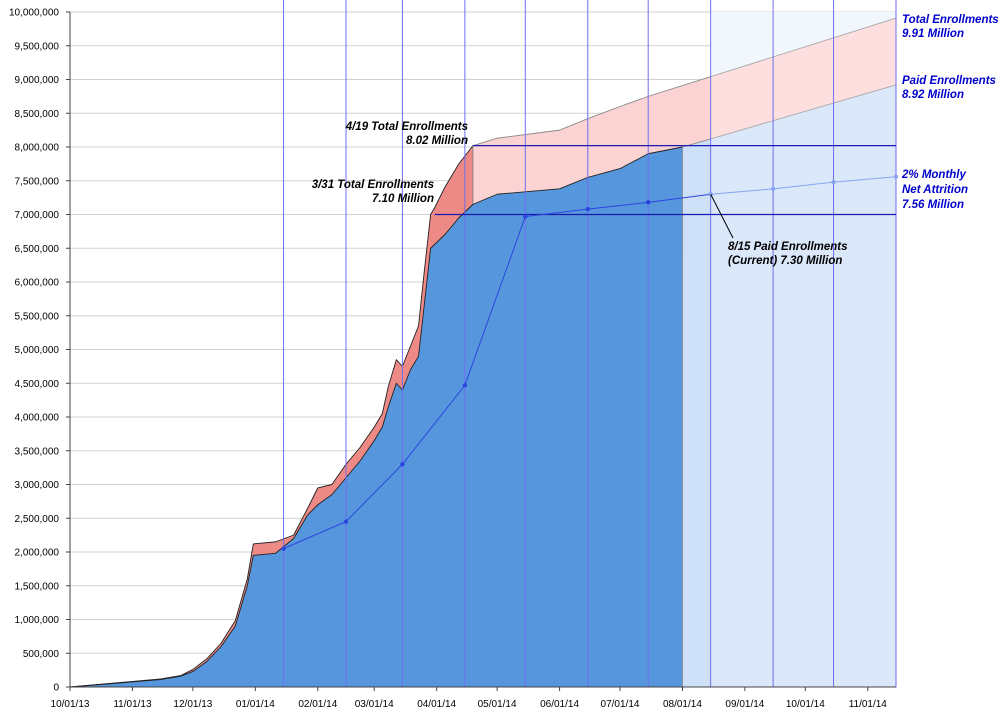 The width and height of the screenshot is (1000, 719). Describe the element at coordinates (950, 20) in the screenshot. I see `annotation-line: Total Enrollments` at that location.